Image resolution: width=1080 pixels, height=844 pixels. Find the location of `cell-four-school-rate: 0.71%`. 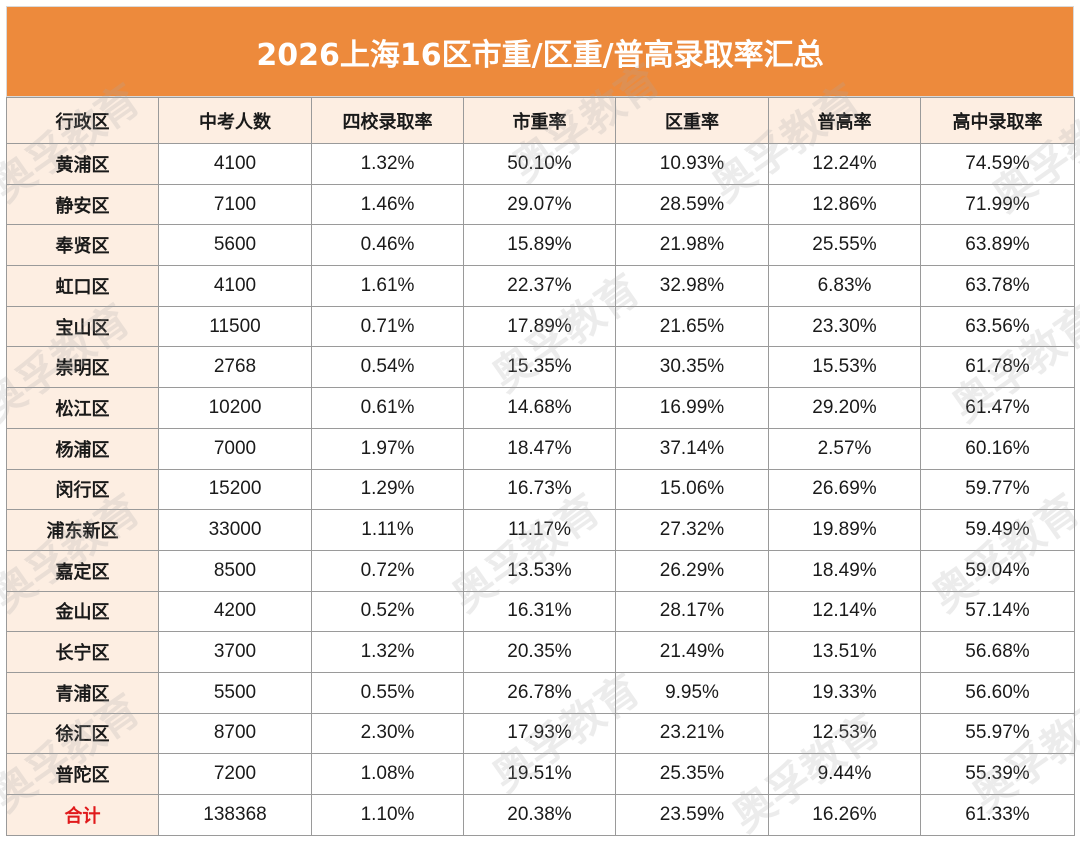

cell-four-school-rate: 0.71% is located at coordinates (387, 326).